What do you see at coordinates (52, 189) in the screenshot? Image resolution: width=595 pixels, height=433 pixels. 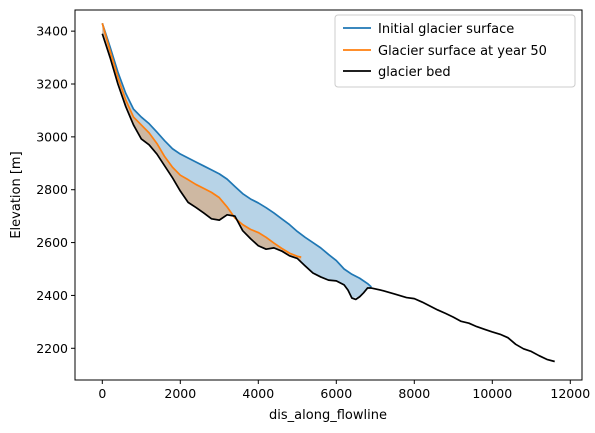 I see `y-tick-label: 2800` at bounding box center [52, 189].